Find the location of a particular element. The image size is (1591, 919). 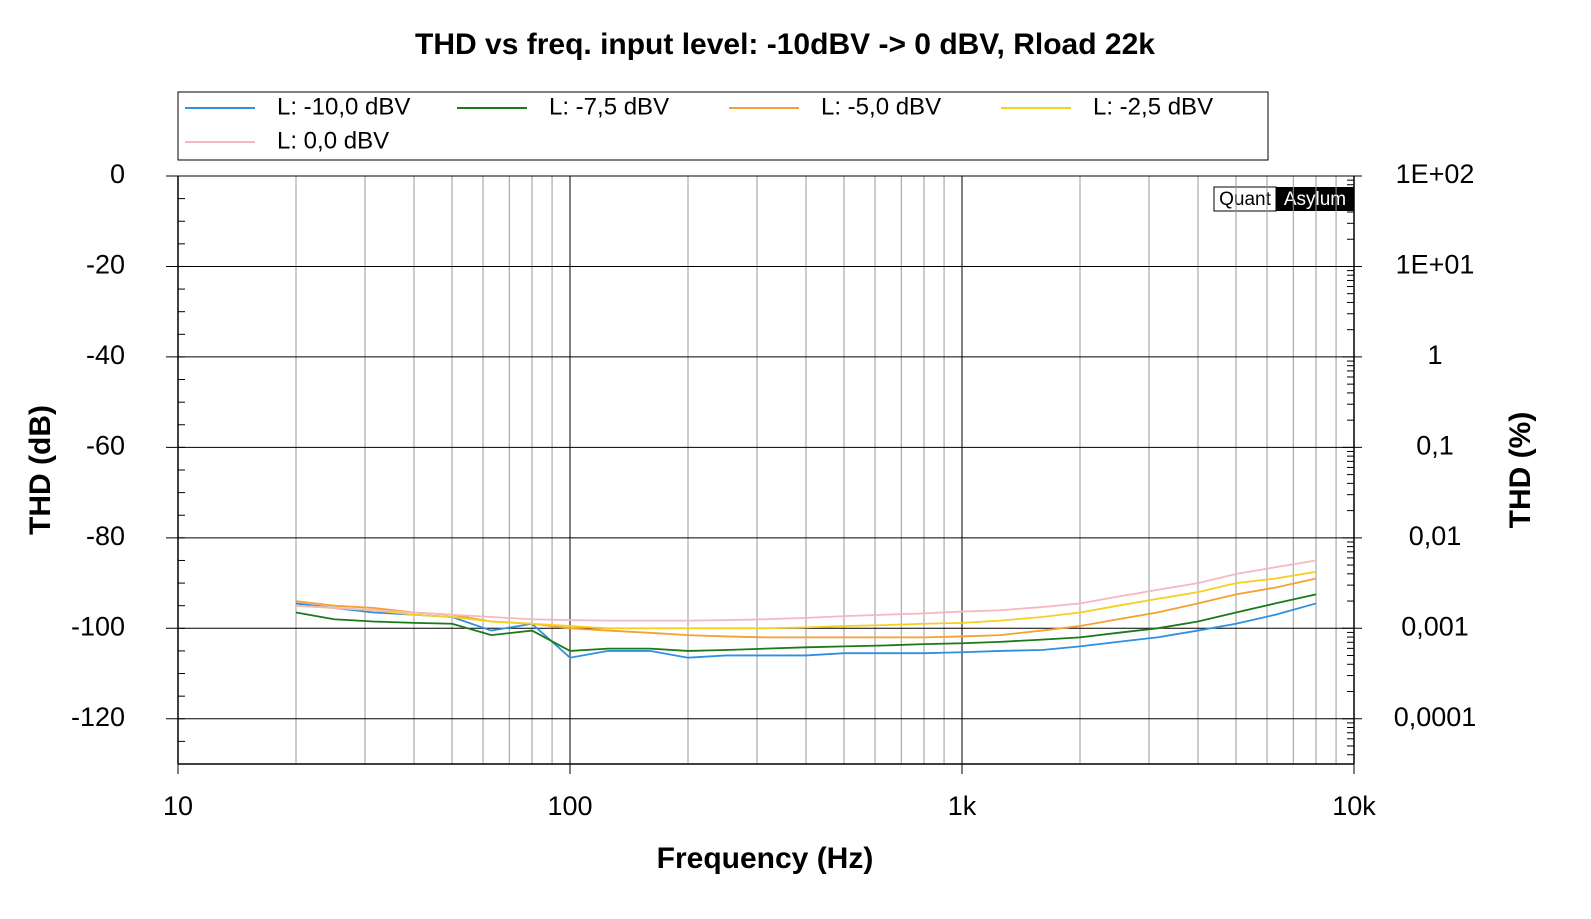

legend-label: L: -7,5 dBV is located at coordinates (609, 106).